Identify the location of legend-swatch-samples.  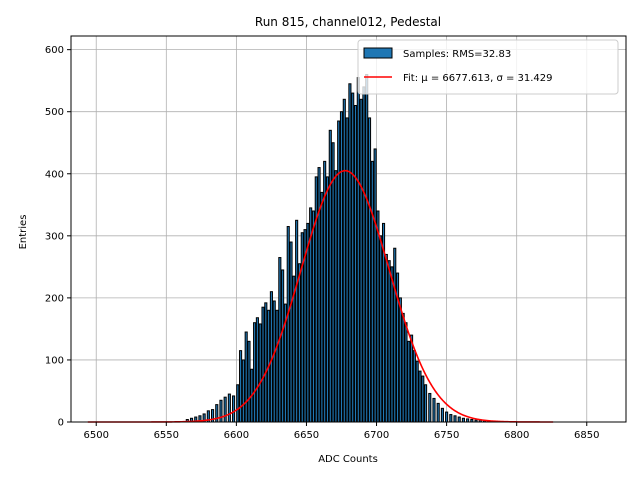
(378, 53).